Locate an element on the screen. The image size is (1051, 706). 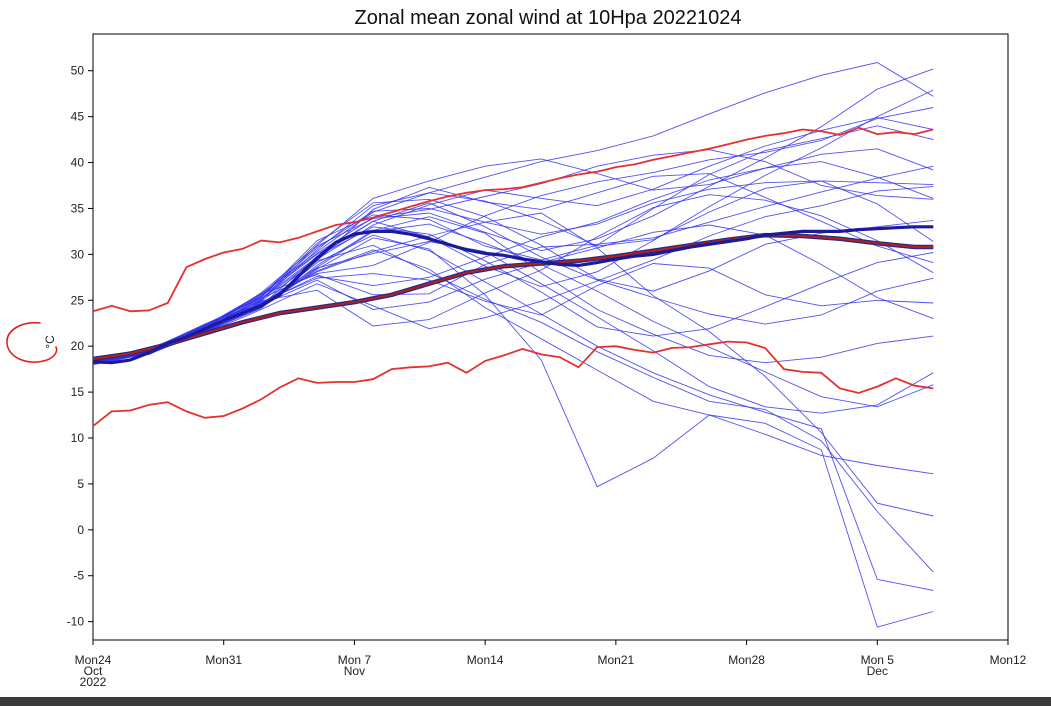
y-tick-label: 30 is located at coordinates (78, 254).